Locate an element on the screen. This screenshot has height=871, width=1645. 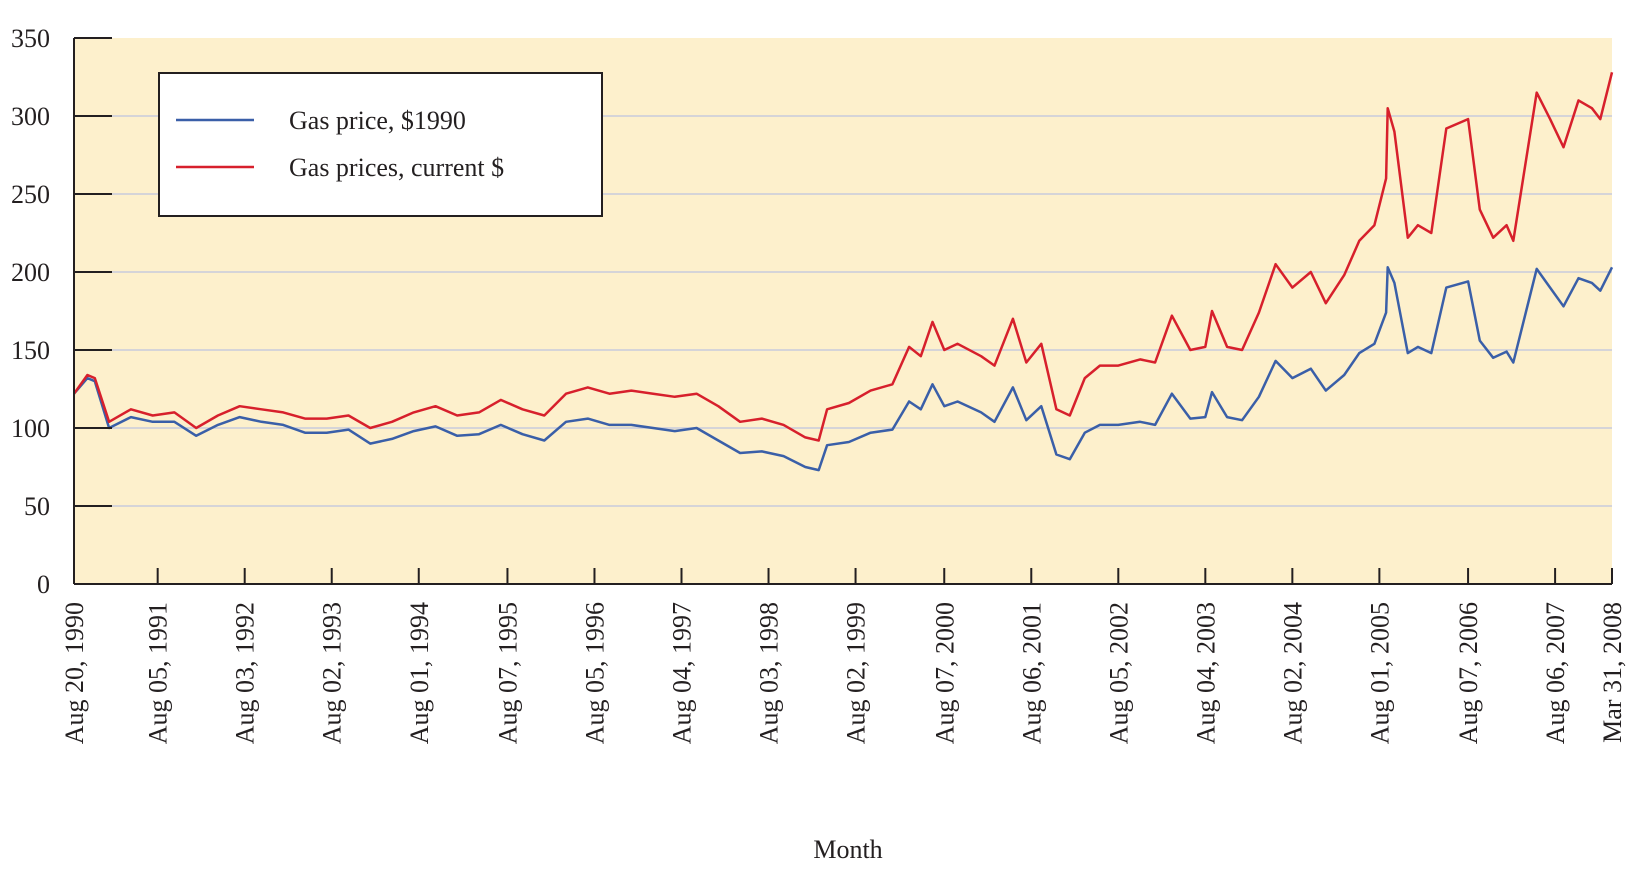
x-tick-label: Aug 03, 1998 is located at coordinates (769, 673).